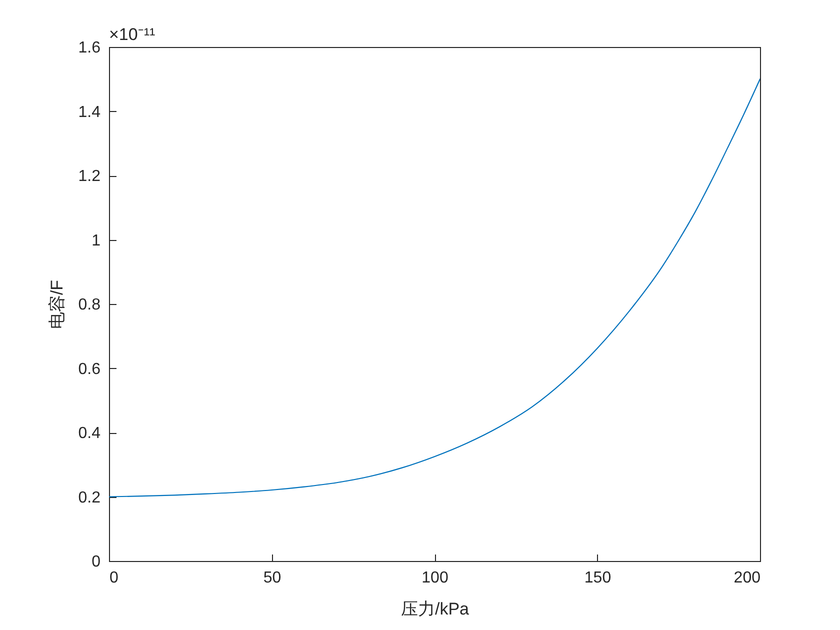 Image resolution: width=840 pixels, height=630 pixels. Describe the element at coordinates (96, 241) in the screenshot. I see `y-tick-label: 1` at that location.